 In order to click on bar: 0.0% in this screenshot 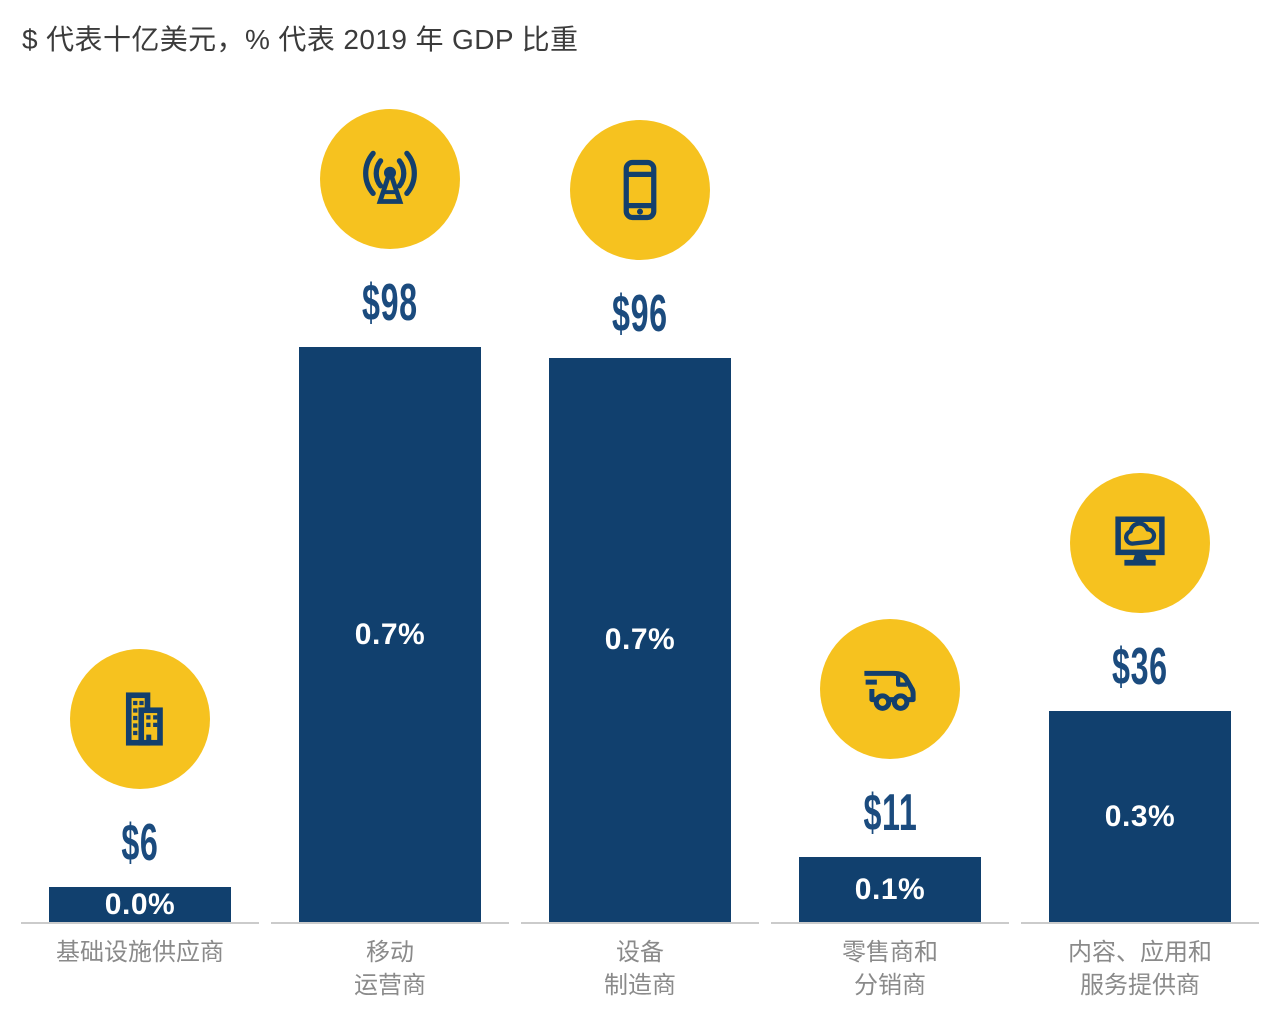, I will do `click(140, 904)`.